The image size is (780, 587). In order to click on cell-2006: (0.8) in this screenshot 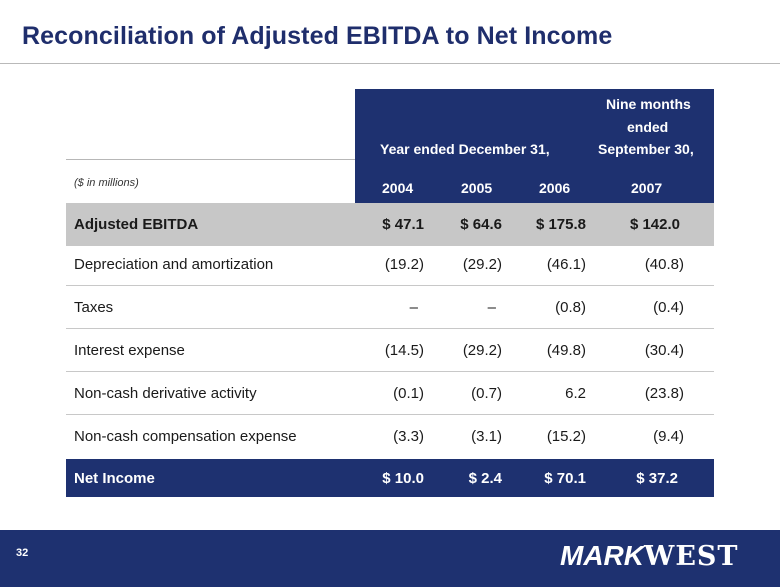, I will do `click(570, 307)`.